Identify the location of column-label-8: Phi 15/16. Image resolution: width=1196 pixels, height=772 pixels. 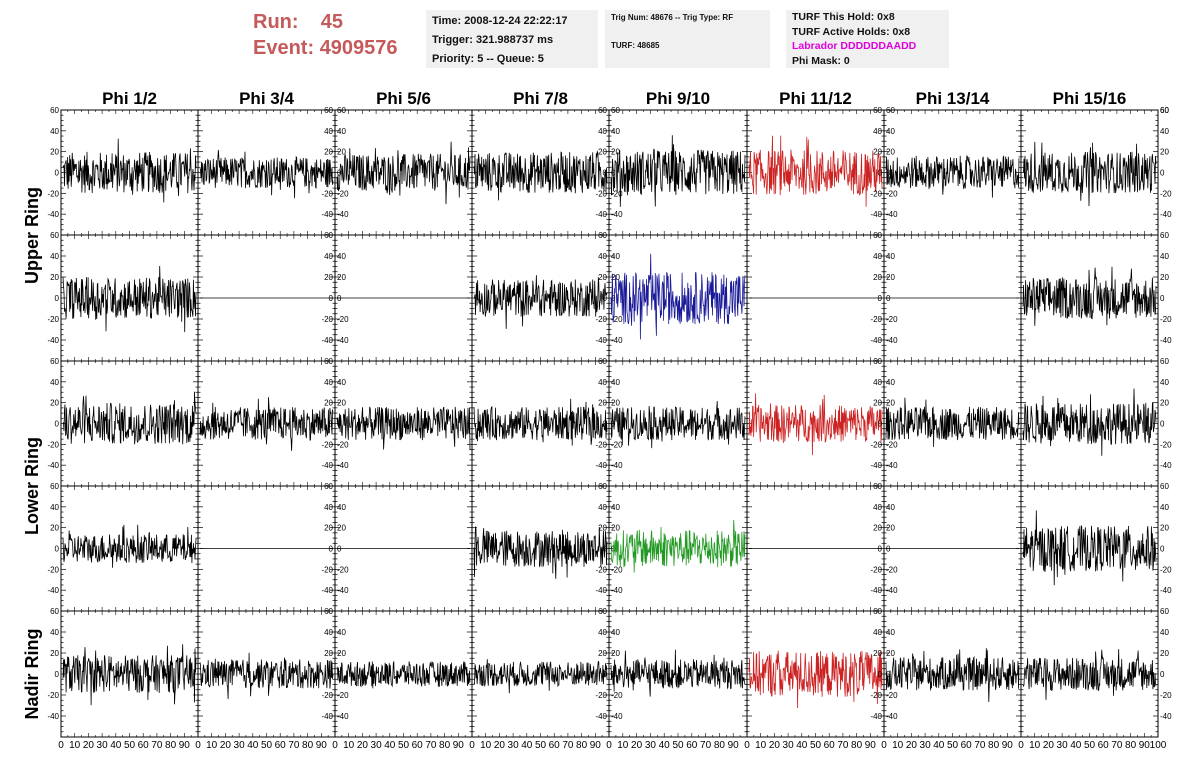
(1090, 98).